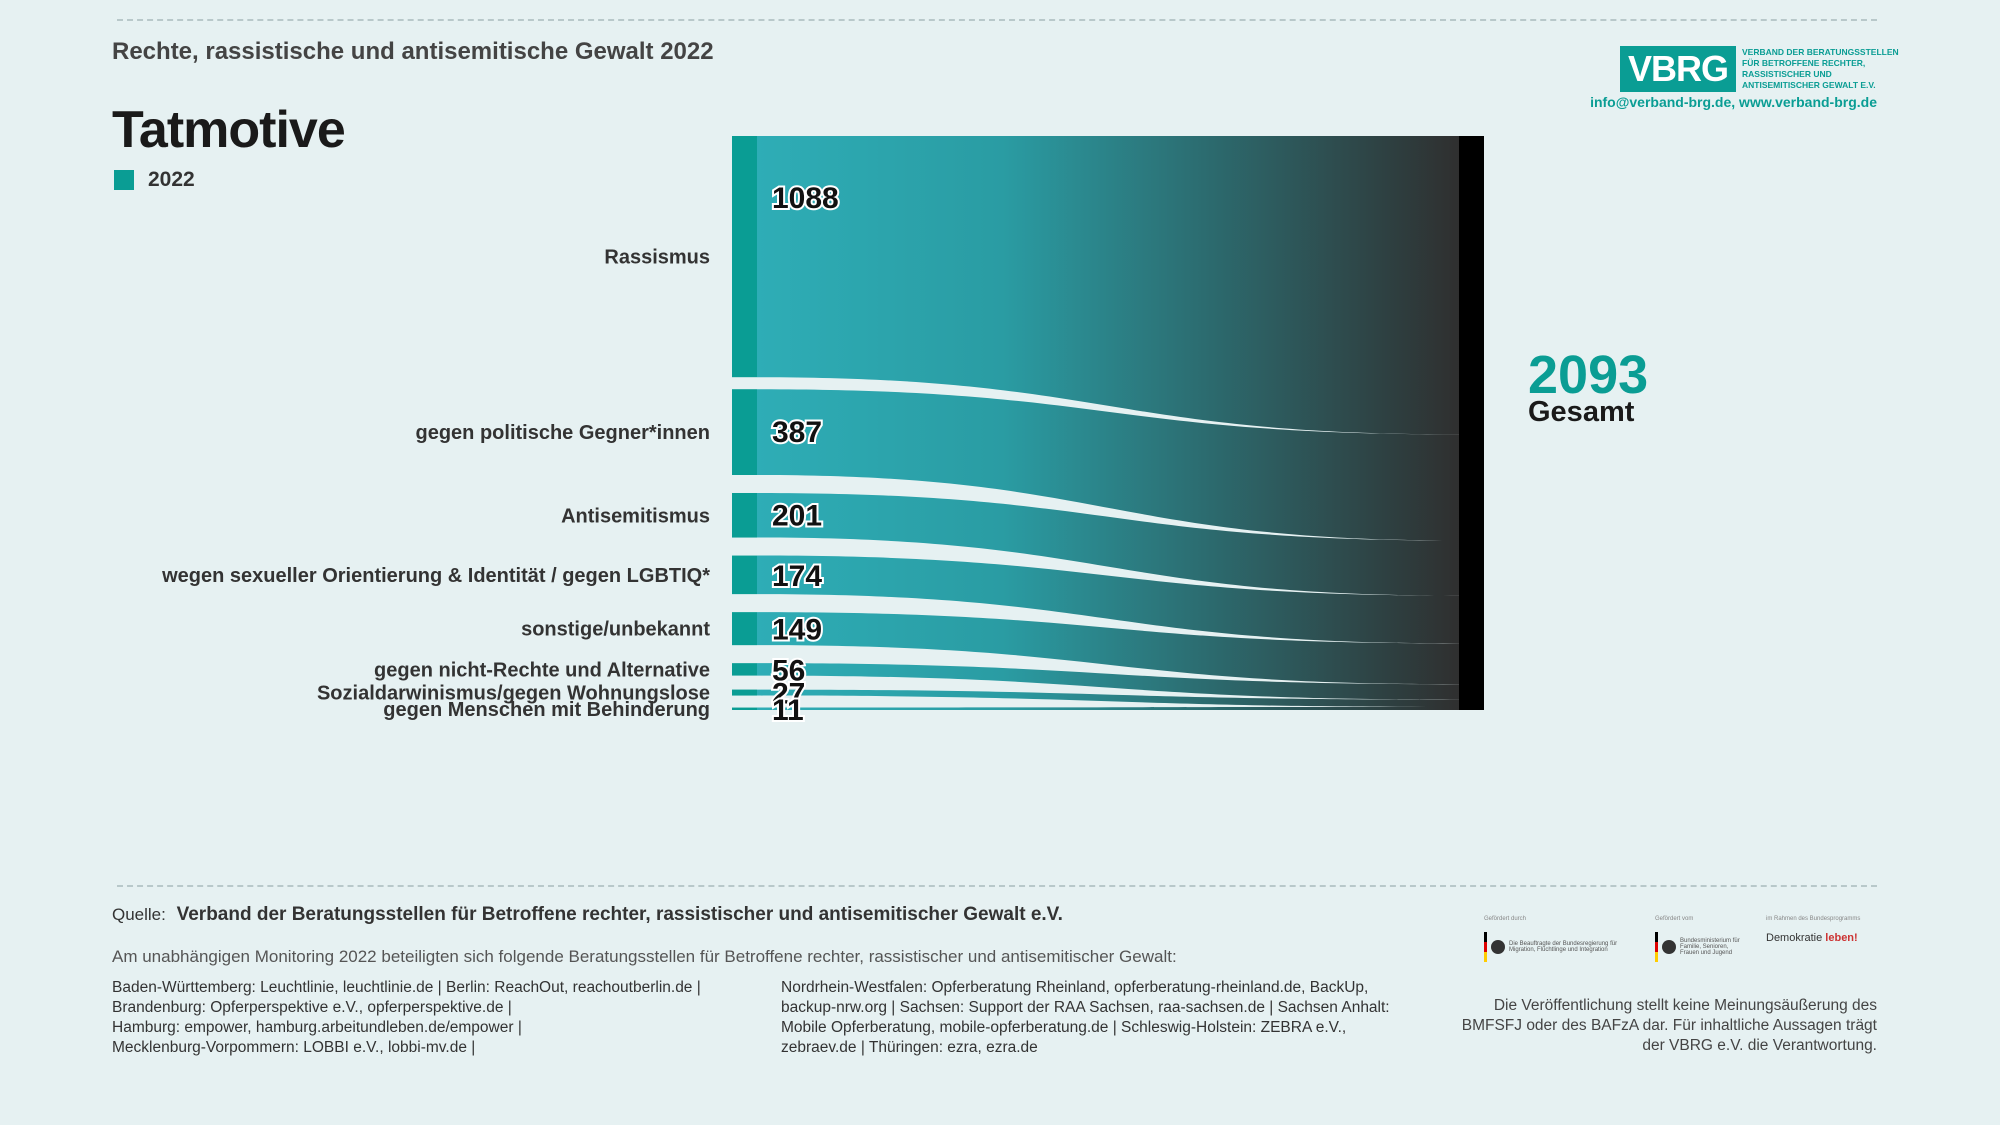 The height and width of the screenshot is (1125, 2000). Describe the element at coordinates (635, 516) in the screenshot. I see `category-label: Antisemitismus` at that location.